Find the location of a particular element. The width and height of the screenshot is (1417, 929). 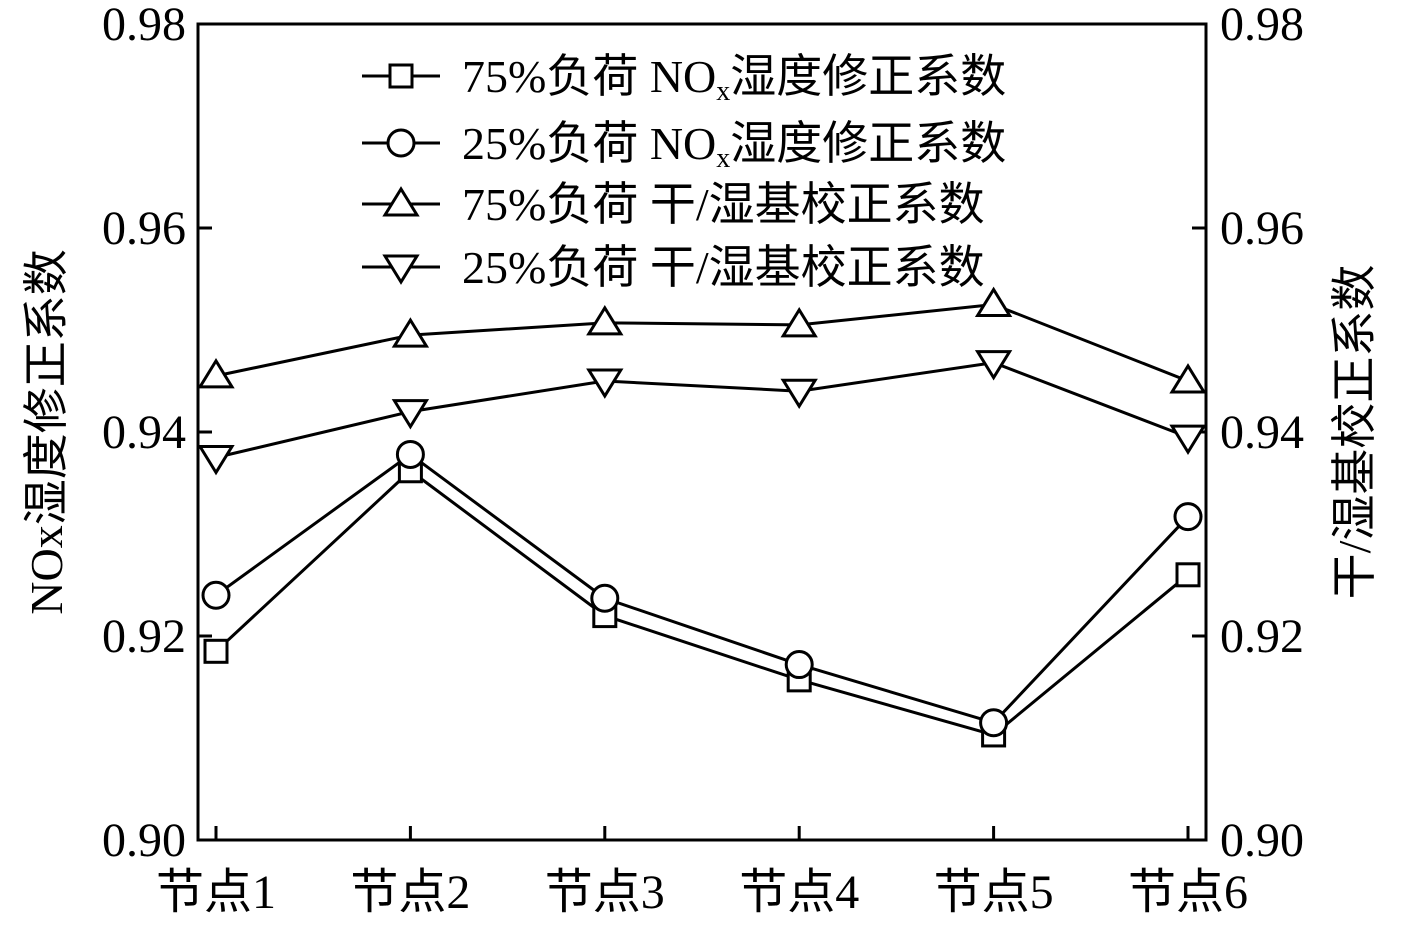

x-tick-label: 节点2 is located at coordinates (410, 892).